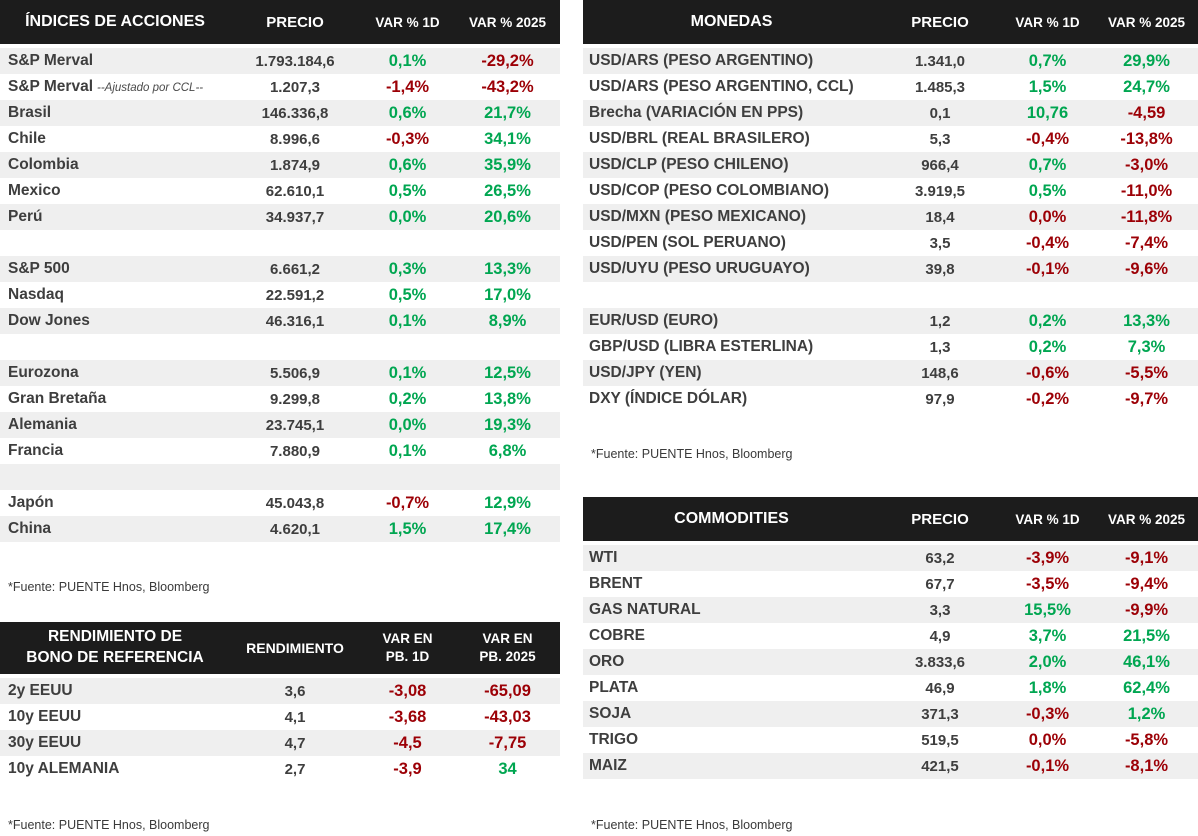 This screenshot has height=836, width=1198. What do you see at coordinates (603, 557) in the screenshot?
I see `row-label-text: WTI` at bounding box center [603, 557].